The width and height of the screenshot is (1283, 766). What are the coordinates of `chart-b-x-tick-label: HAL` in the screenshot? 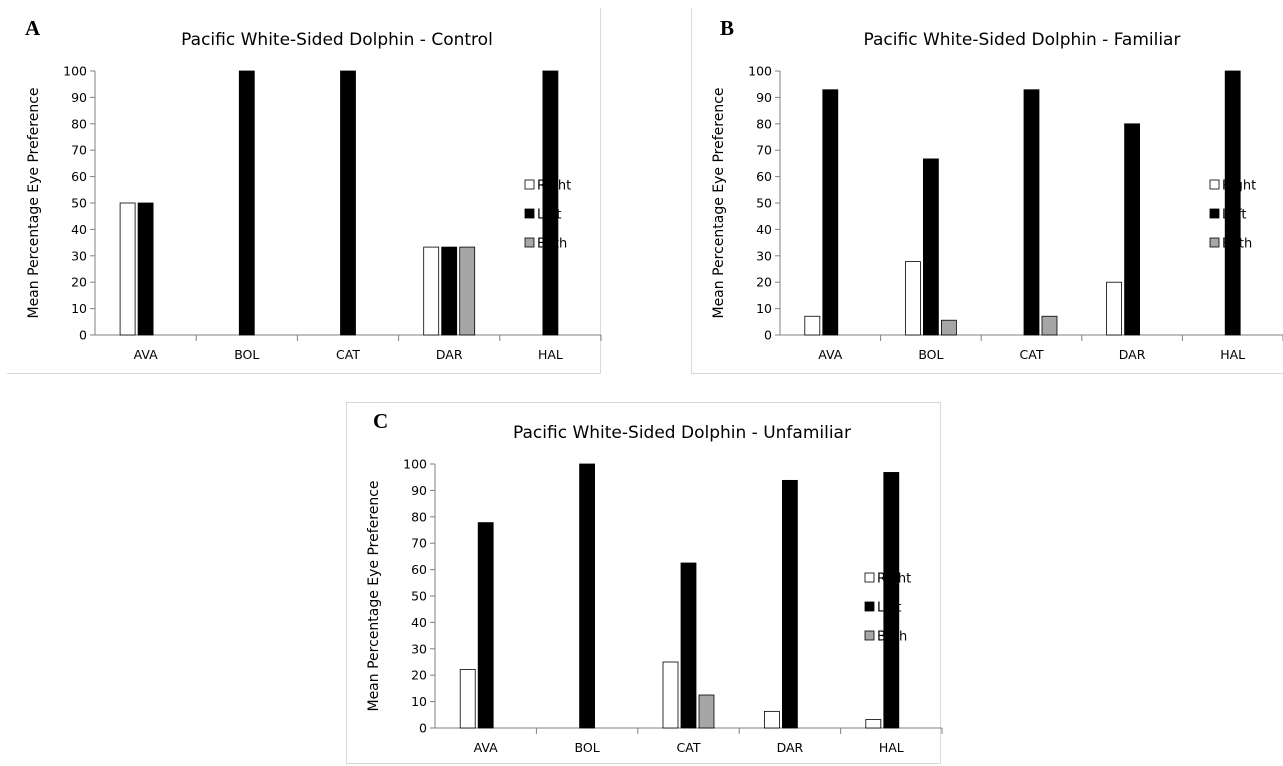 It's located at (1232, 354).